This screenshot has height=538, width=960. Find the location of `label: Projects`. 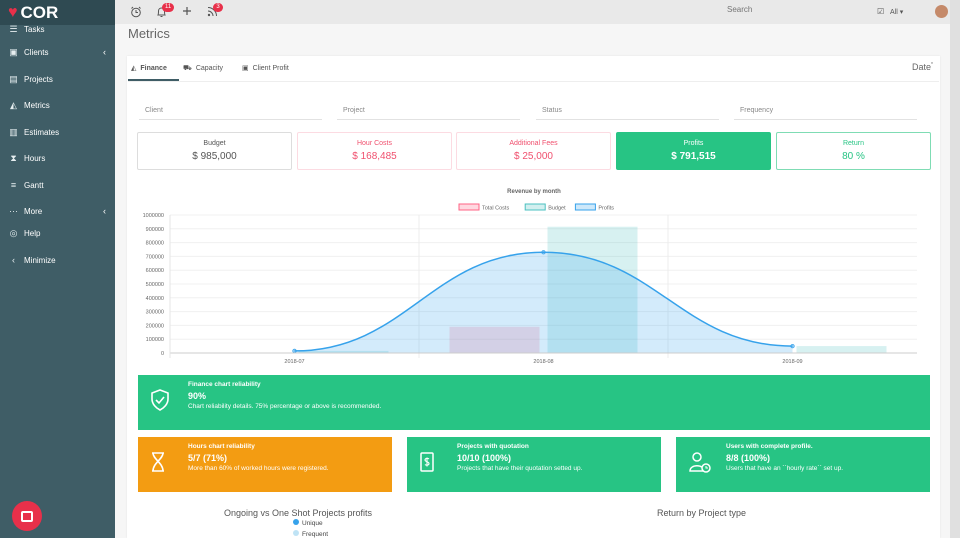

label: Projects is located at coordinates (38, 79).